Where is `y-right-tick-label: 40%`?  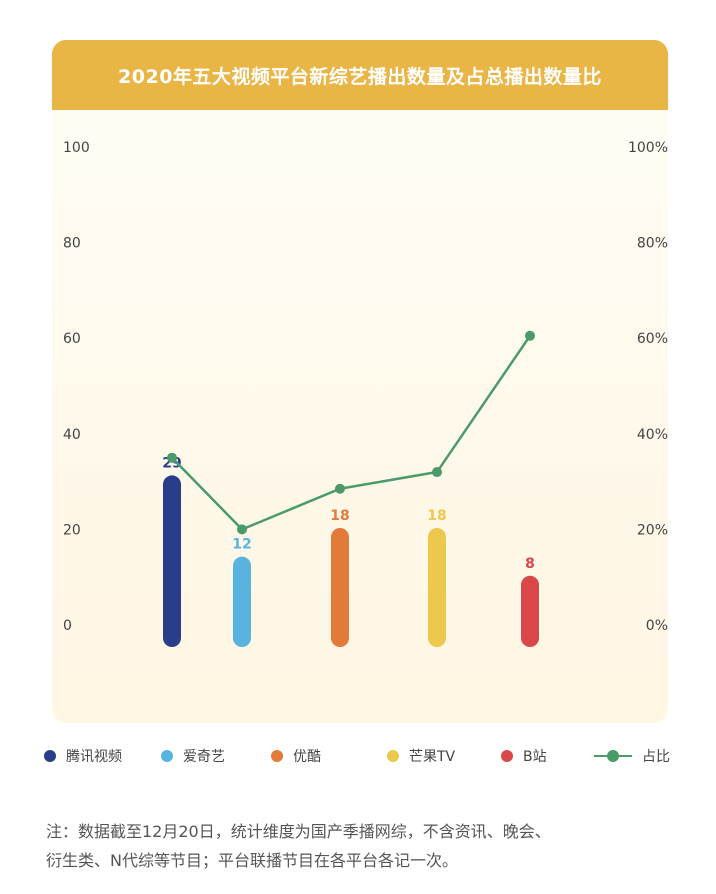 y-right-tick-label: 40% is located at coordinates (652, 435).